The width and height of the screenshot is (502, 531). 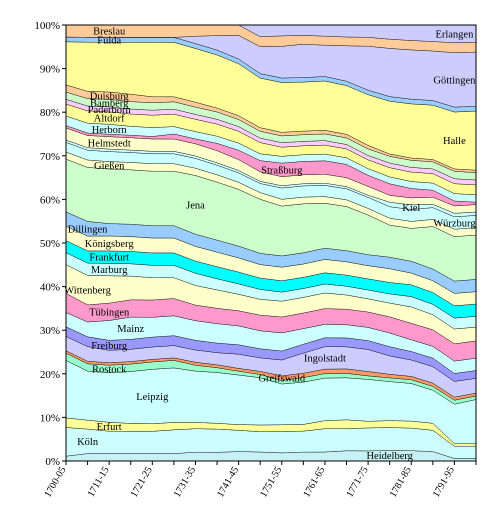 I want to click on series-label: Halle, so click(x=454, y=141).